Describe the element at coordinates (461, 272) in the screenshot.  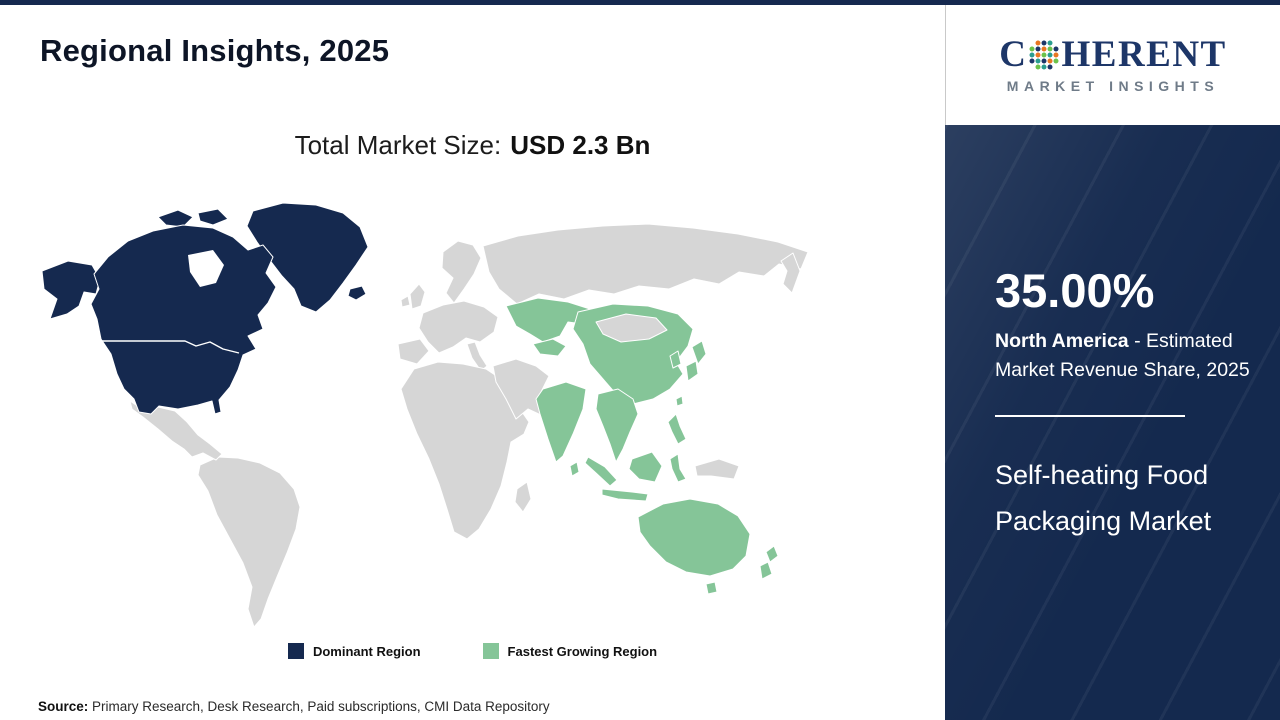
I see `region-scandinavia` at that location.